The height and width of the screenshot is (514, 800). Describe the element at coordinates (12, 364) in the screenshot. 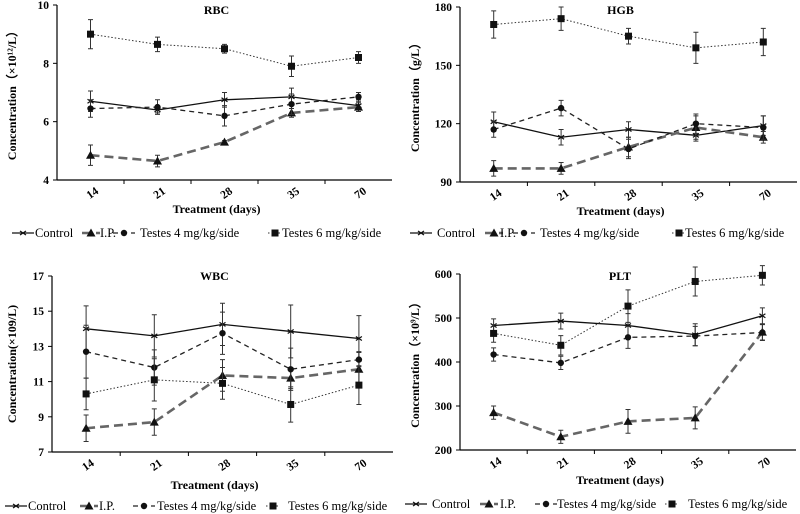

I see `y-axis-label: Concentration(×109/L)` at that location.